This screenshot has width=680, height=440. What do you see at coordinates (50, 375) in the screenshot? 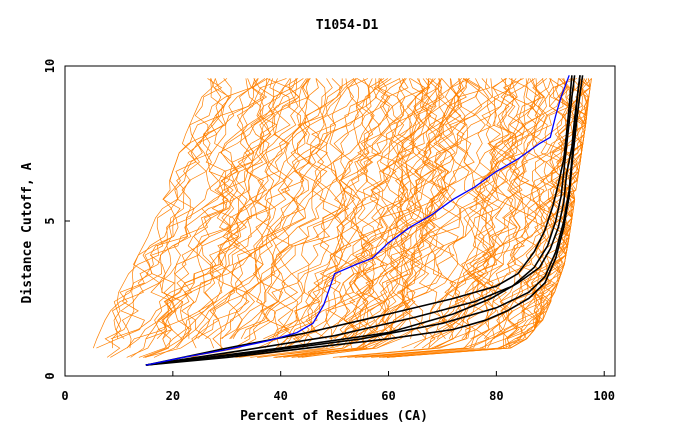
I see `y-tick-label: 0` at bounding box center [50, 375].